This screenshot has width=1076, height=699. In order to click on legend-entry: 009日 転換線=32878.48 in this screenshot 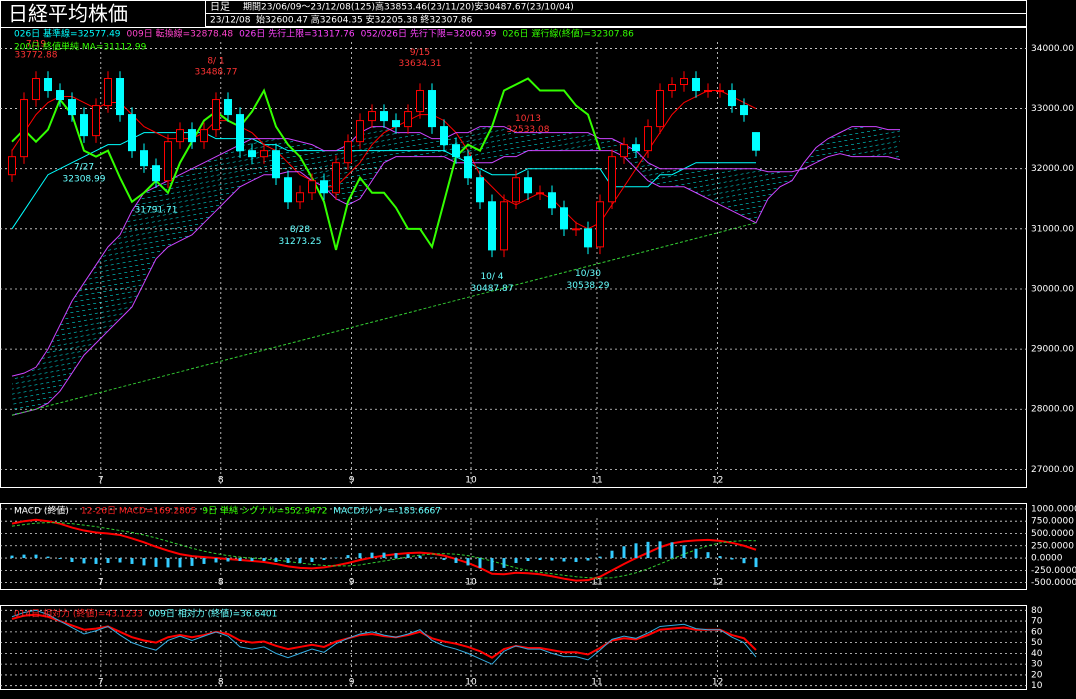, I will do `click(180, 34)`.